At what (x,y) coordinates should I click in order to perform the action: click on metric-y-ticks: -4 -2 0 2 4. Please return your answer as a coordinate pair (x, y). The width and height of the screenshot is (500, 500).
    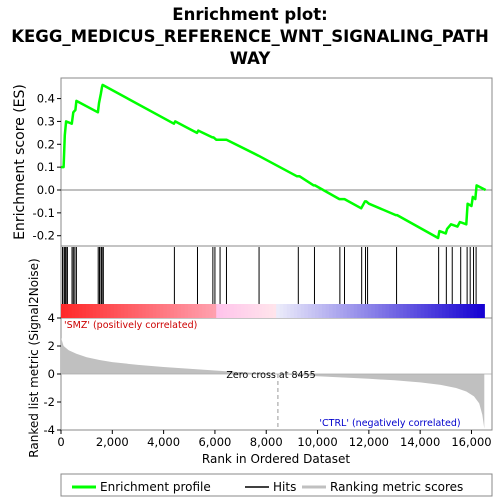
    Looking at the image, I should click on (52, 374).